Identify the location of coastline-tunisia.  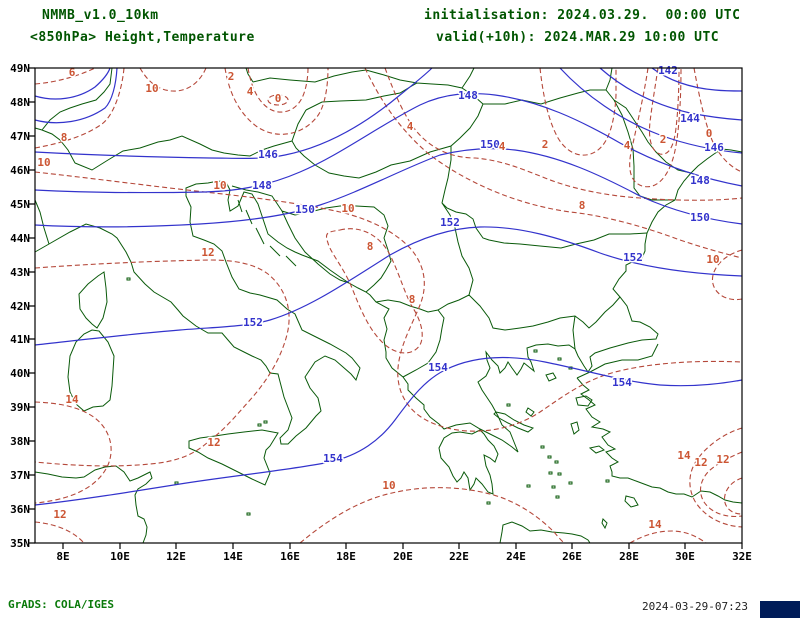
(93, 504).